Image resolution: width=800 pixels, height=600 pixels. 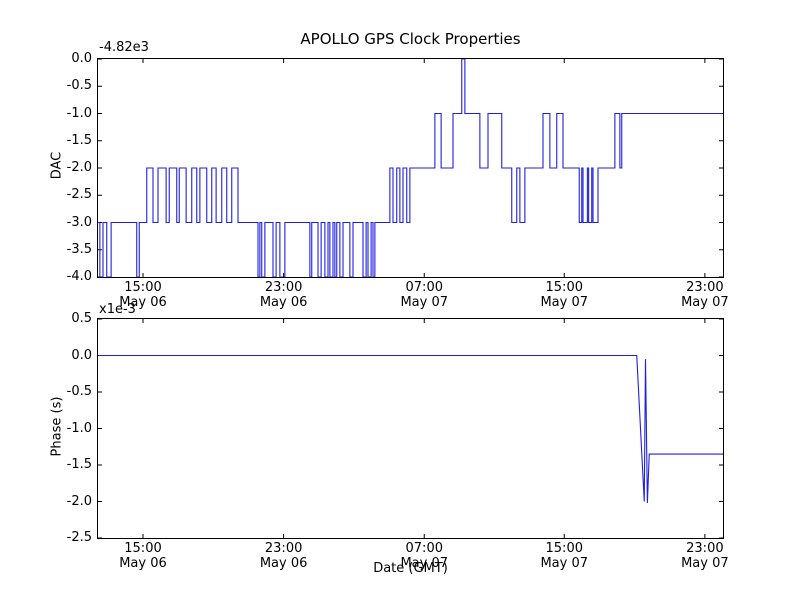 What do you see at coordinates (410, 39) in the screenshot?
I see `chart-title: APOLLO GPS Clock Properties` at bounding box center [410, 39].